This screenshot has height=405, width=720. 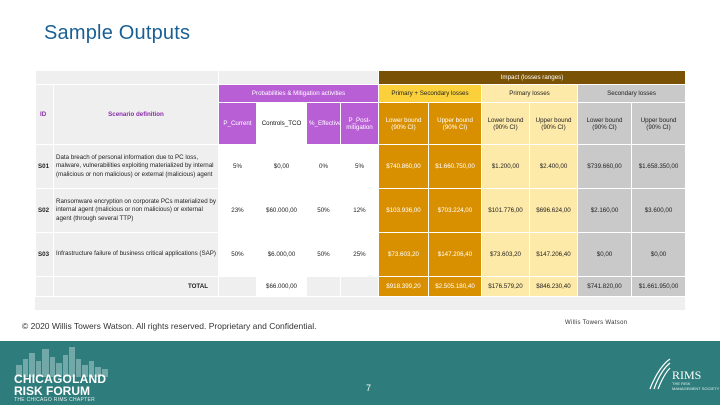 I want to click on total-p-lower: $176.579,20, so click(x=505, y=286).